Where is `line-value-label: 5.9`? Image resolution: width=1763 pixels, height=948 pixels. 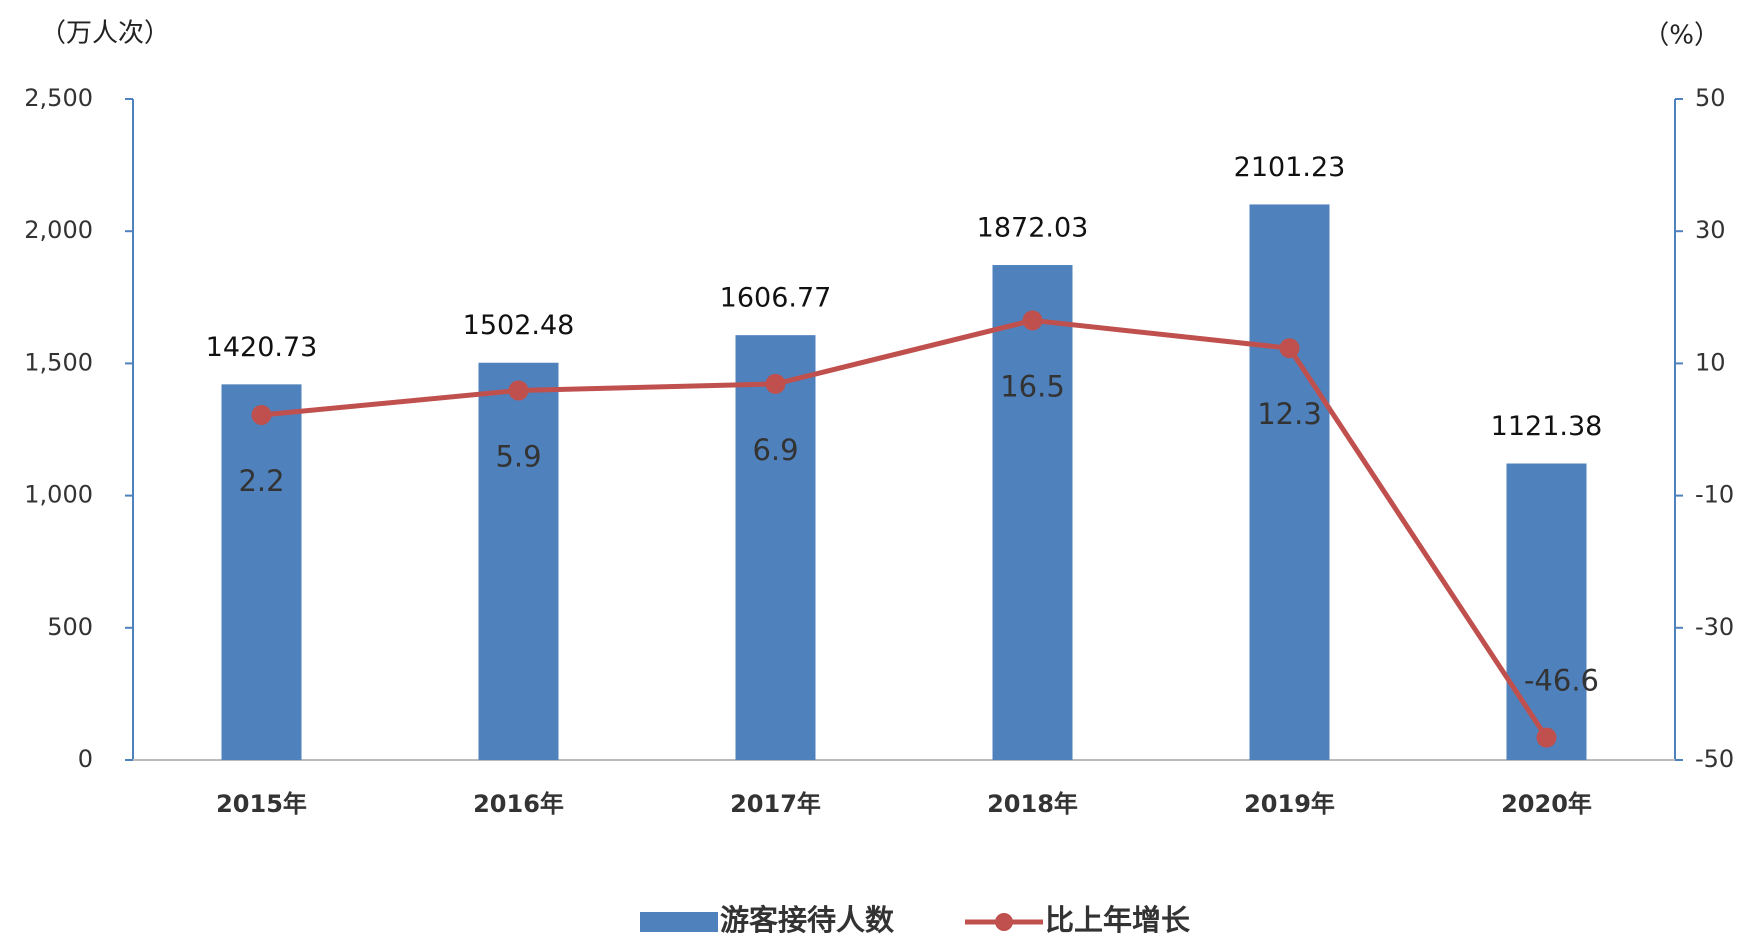
line-value-label: 5.9 is located at coordinates (518, 457).